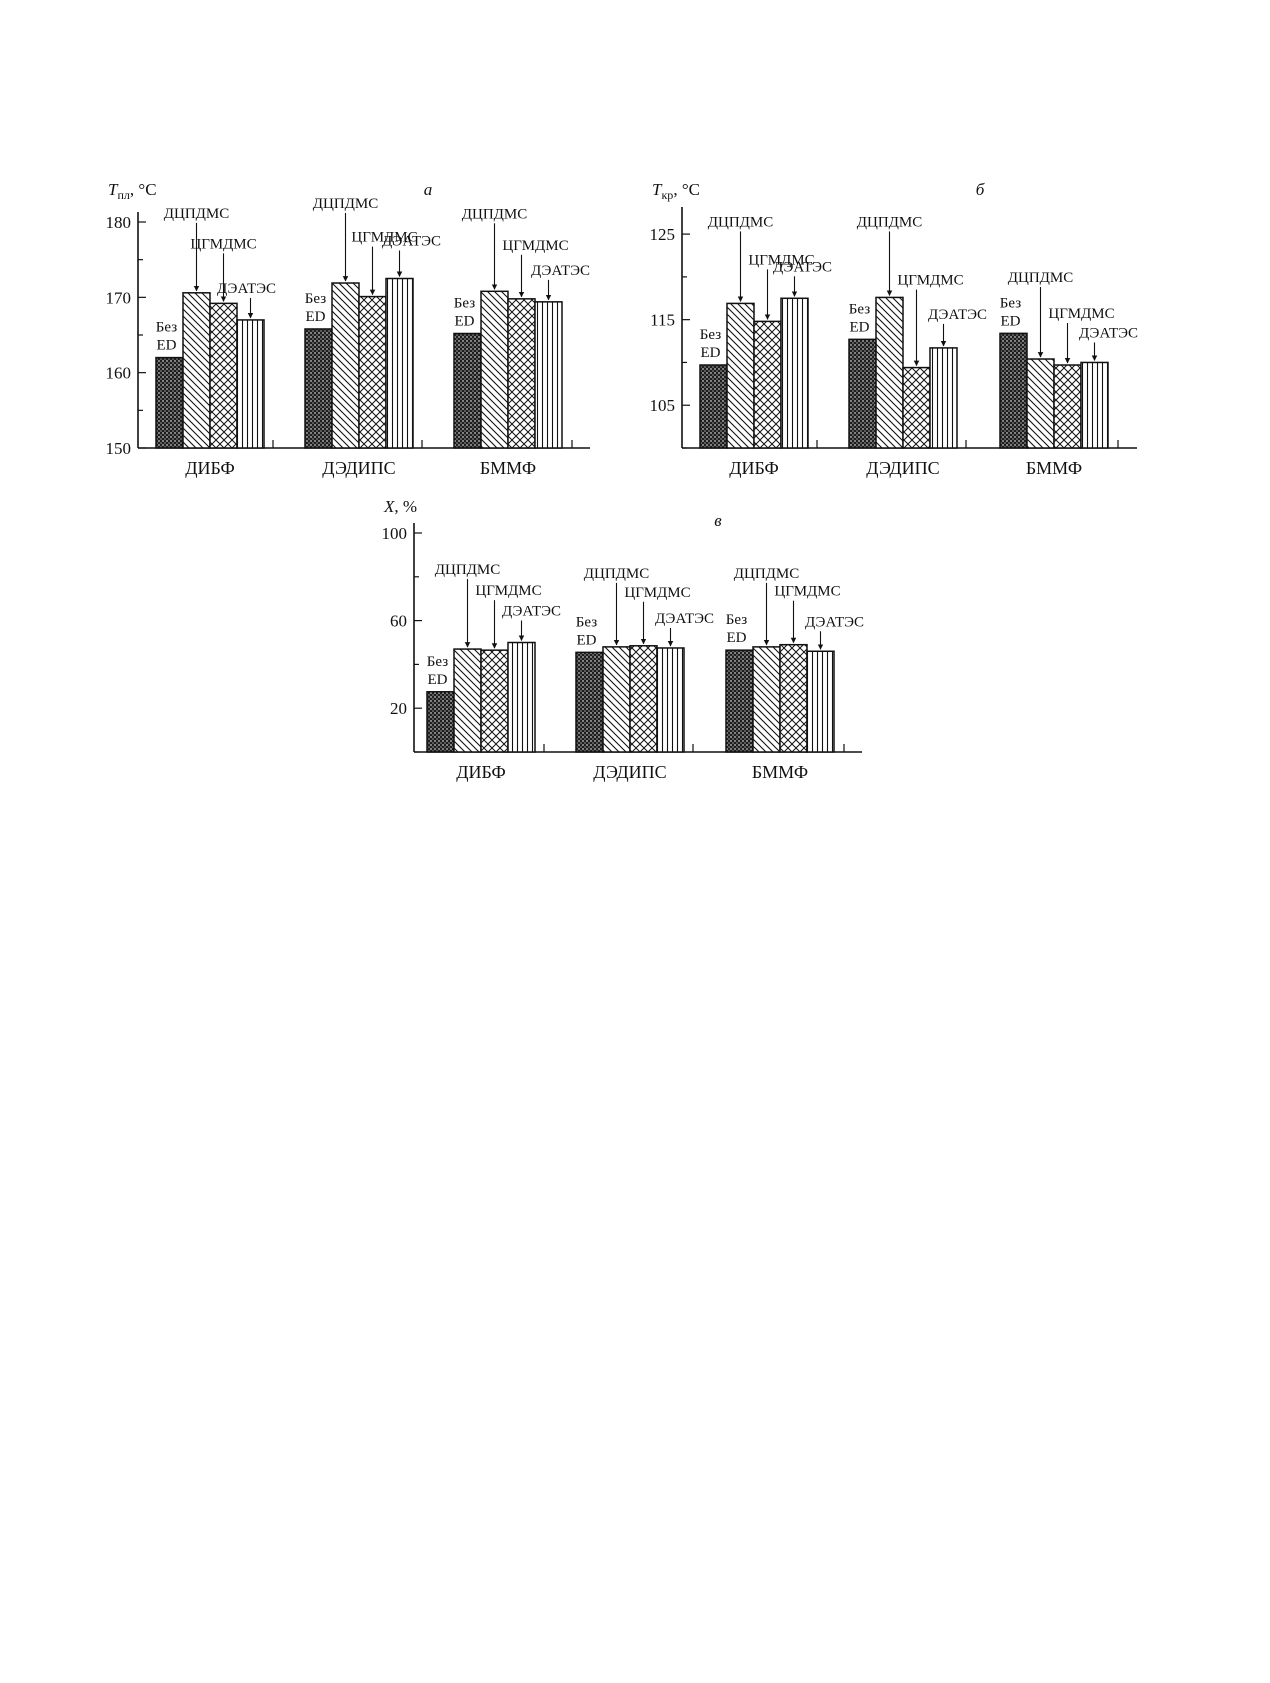 The width and height of the screenshot is (1270, 1683). Describe the element at coordinates (119, 373) in the screenshot. I see `y-tick-label: 160` at that location.